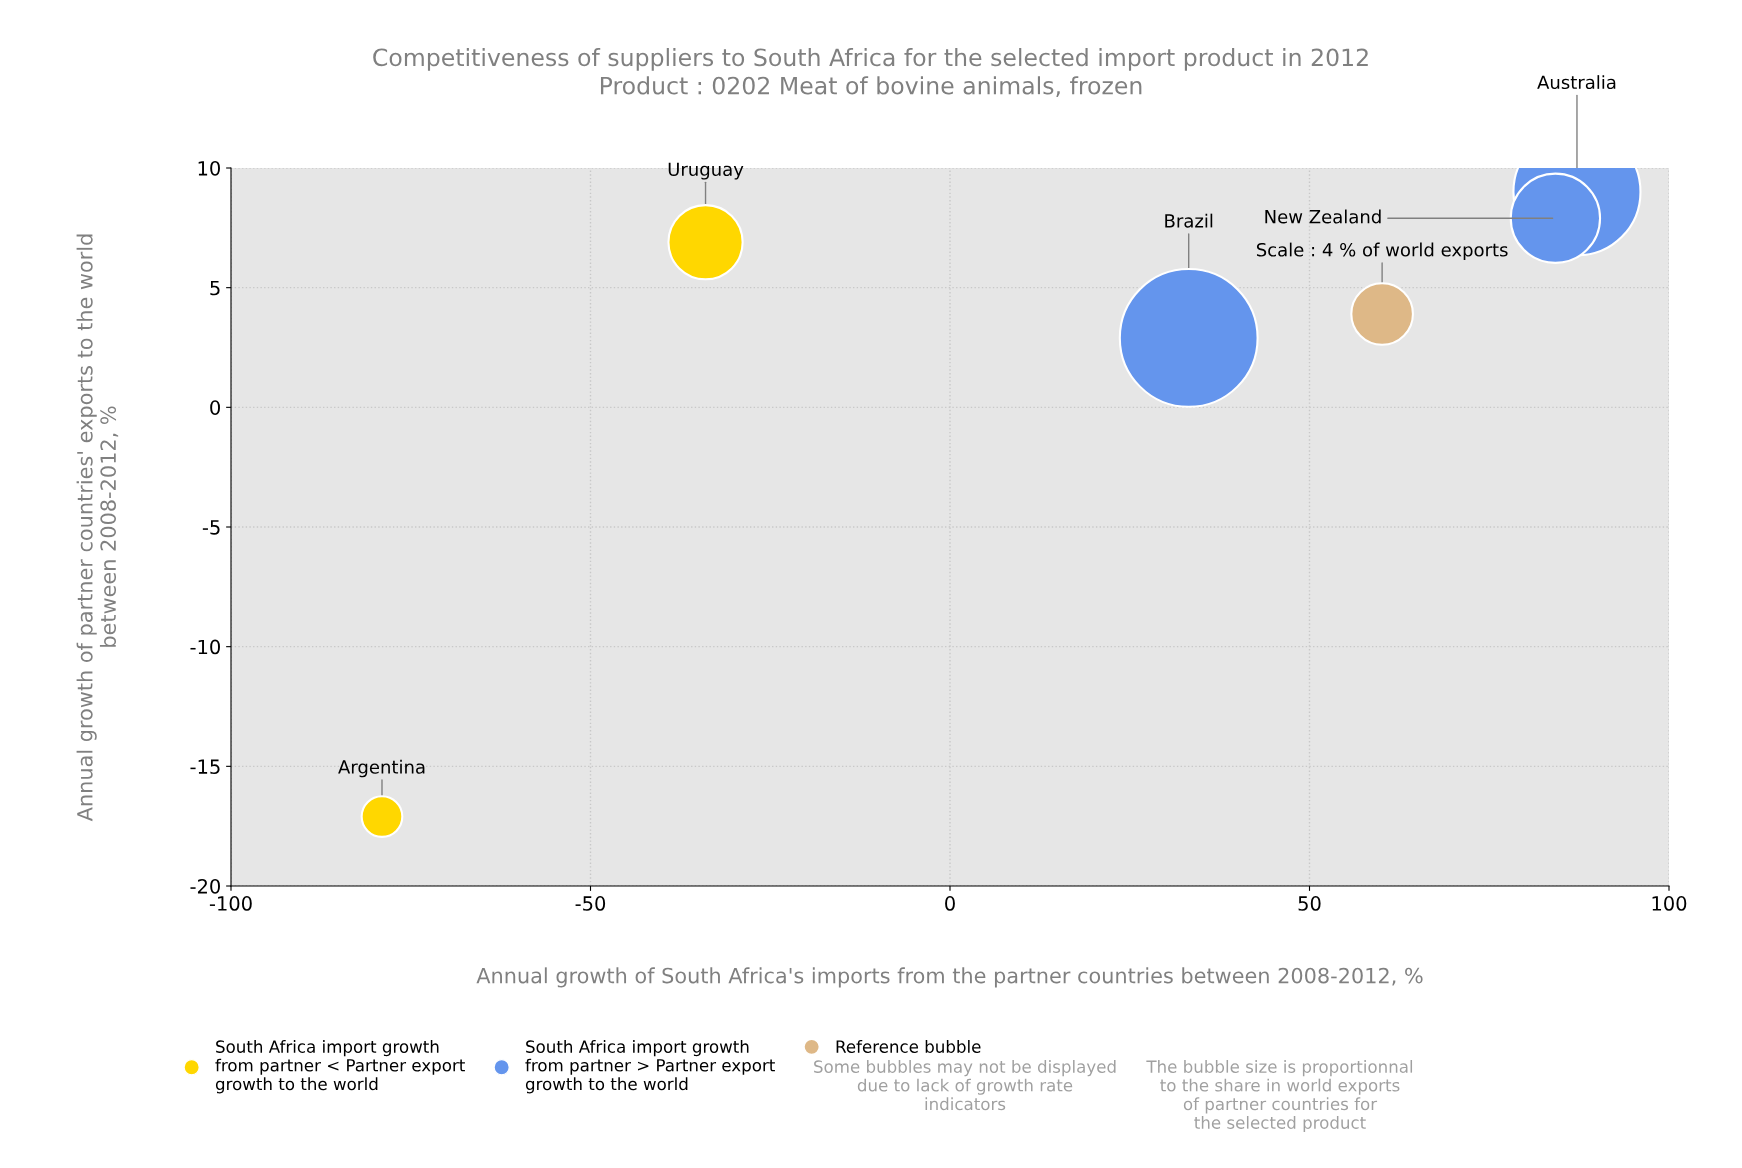 This screenshot has width=1742, height=1168. What do you see at coordinates (706, 171) in the screenshot?
I see `annotation: Uruguay` at bounding box center [706, 171].